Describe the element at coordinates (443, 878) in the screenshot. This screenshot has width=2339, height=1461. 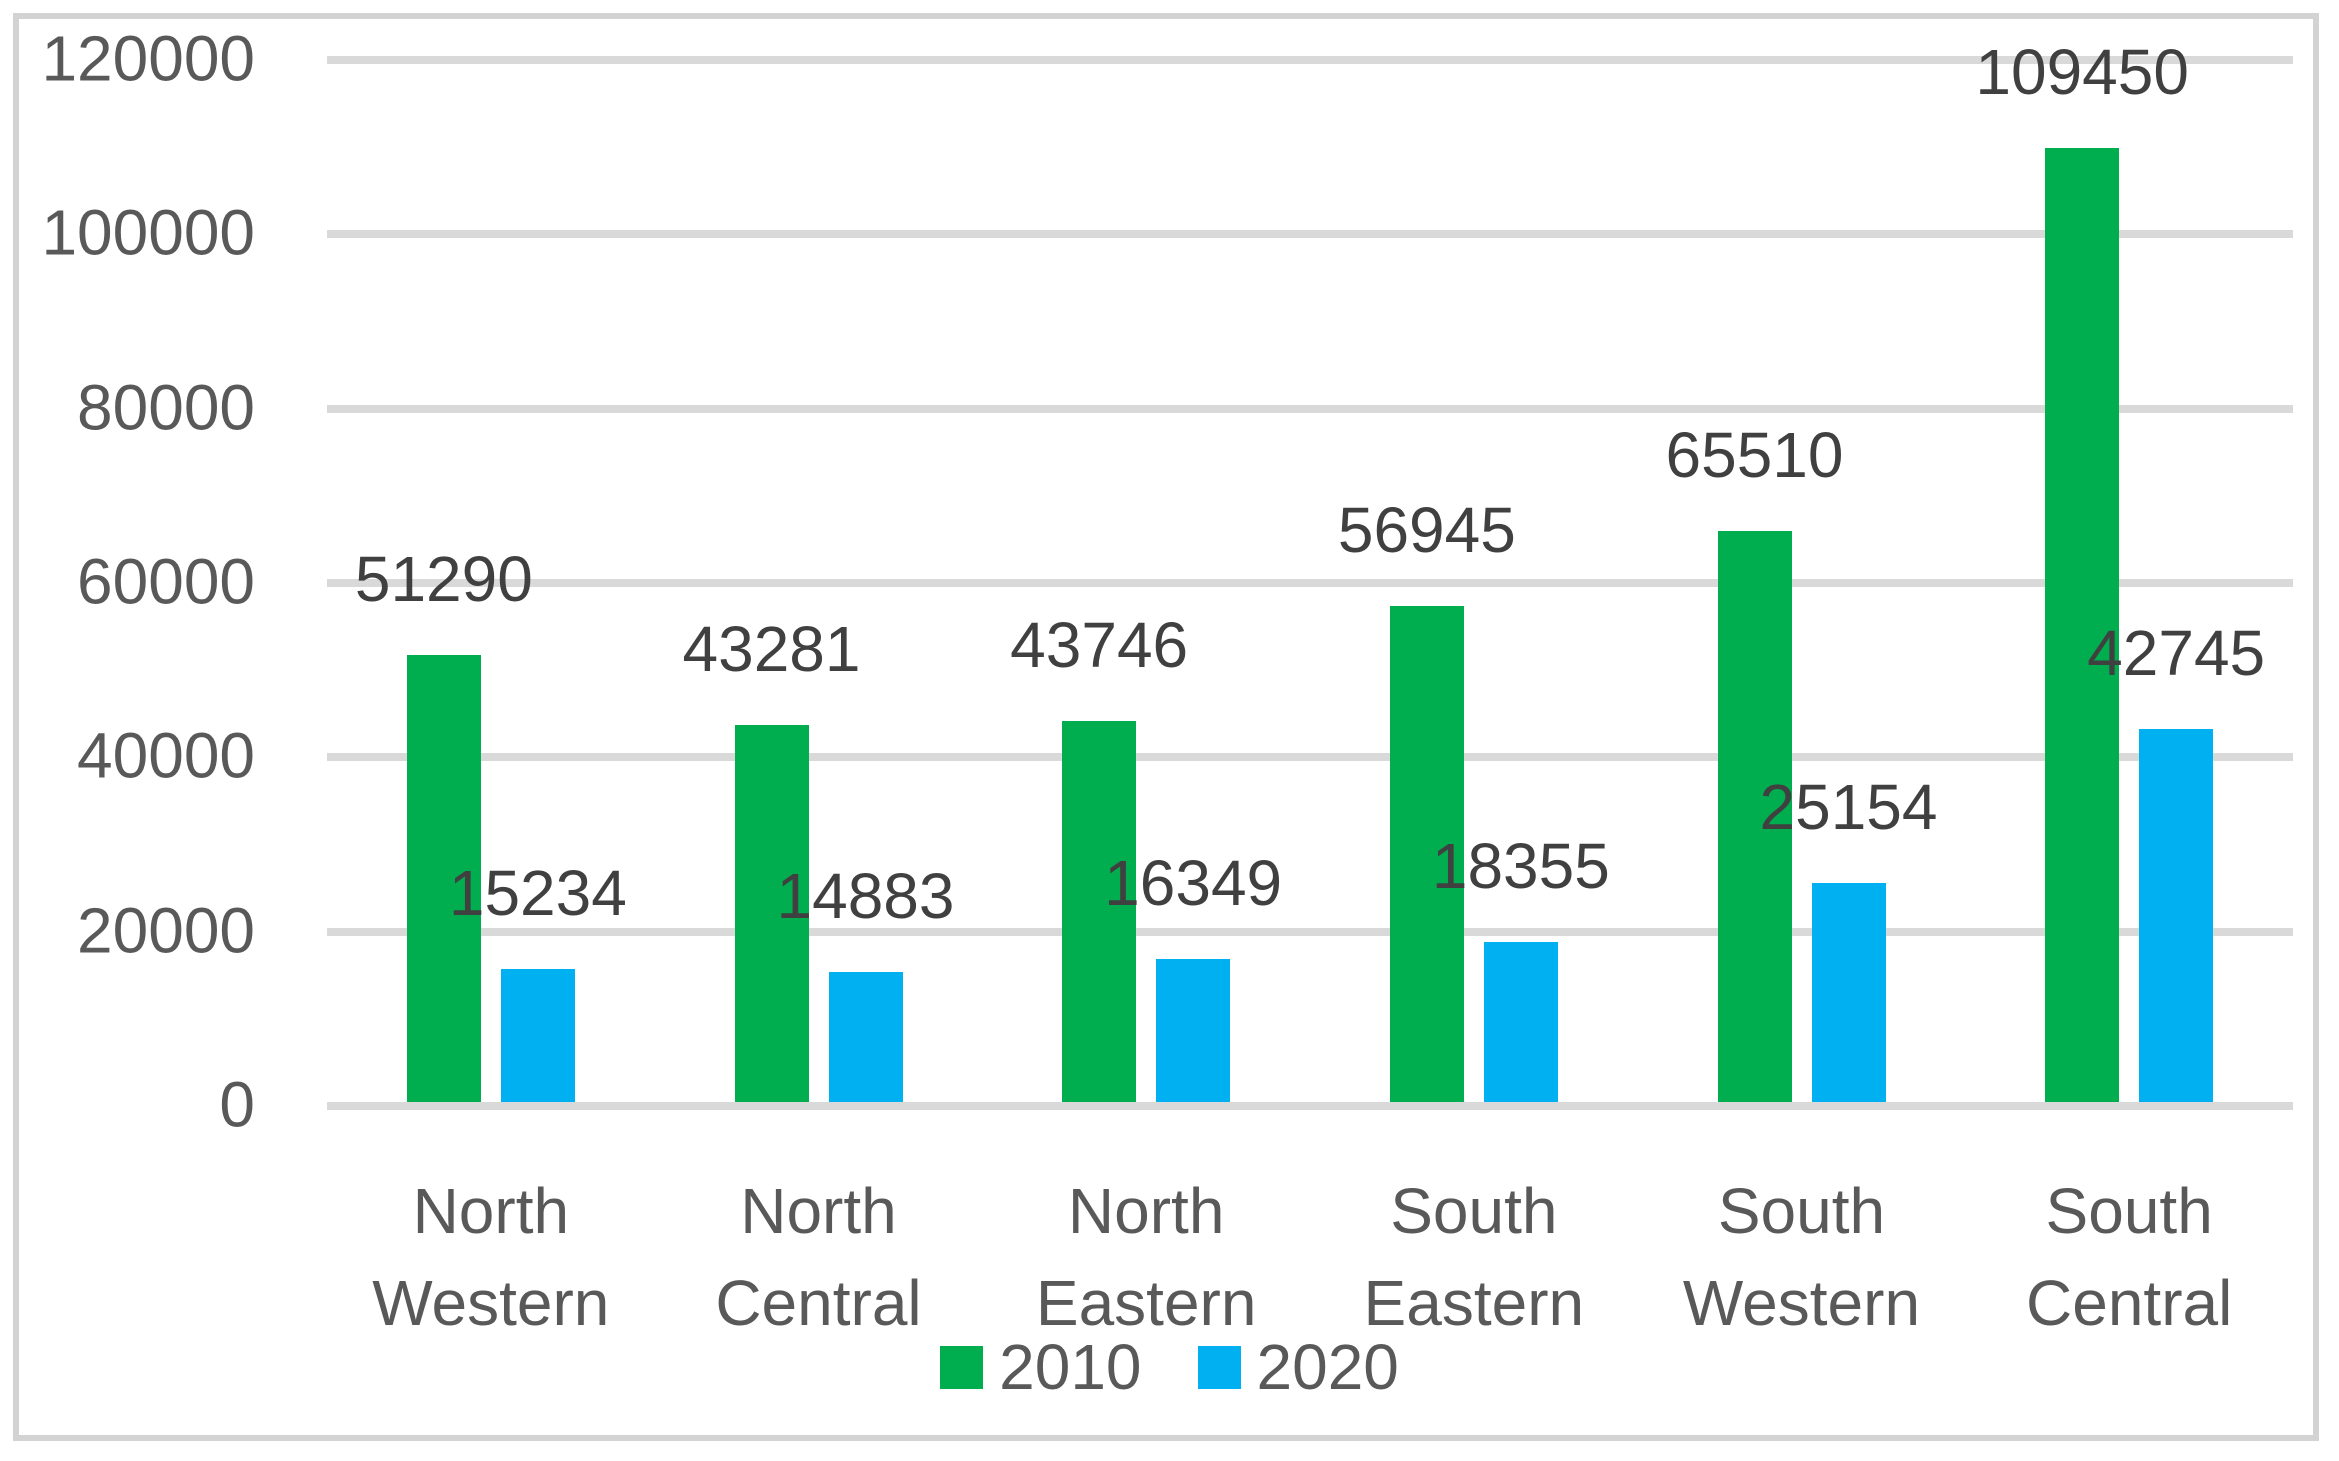
I see `bar-2010-north-western` at that location.